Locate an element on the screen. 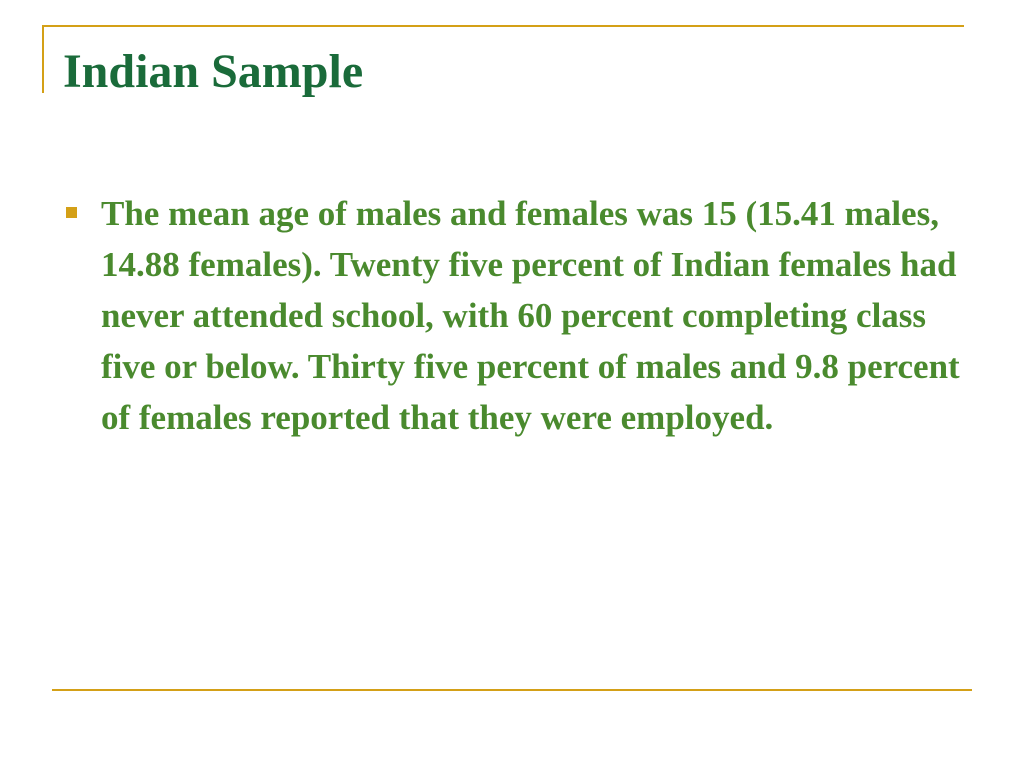 This screenshot has width=1024, height=768. left-rule is located at coordinates (43, 59).